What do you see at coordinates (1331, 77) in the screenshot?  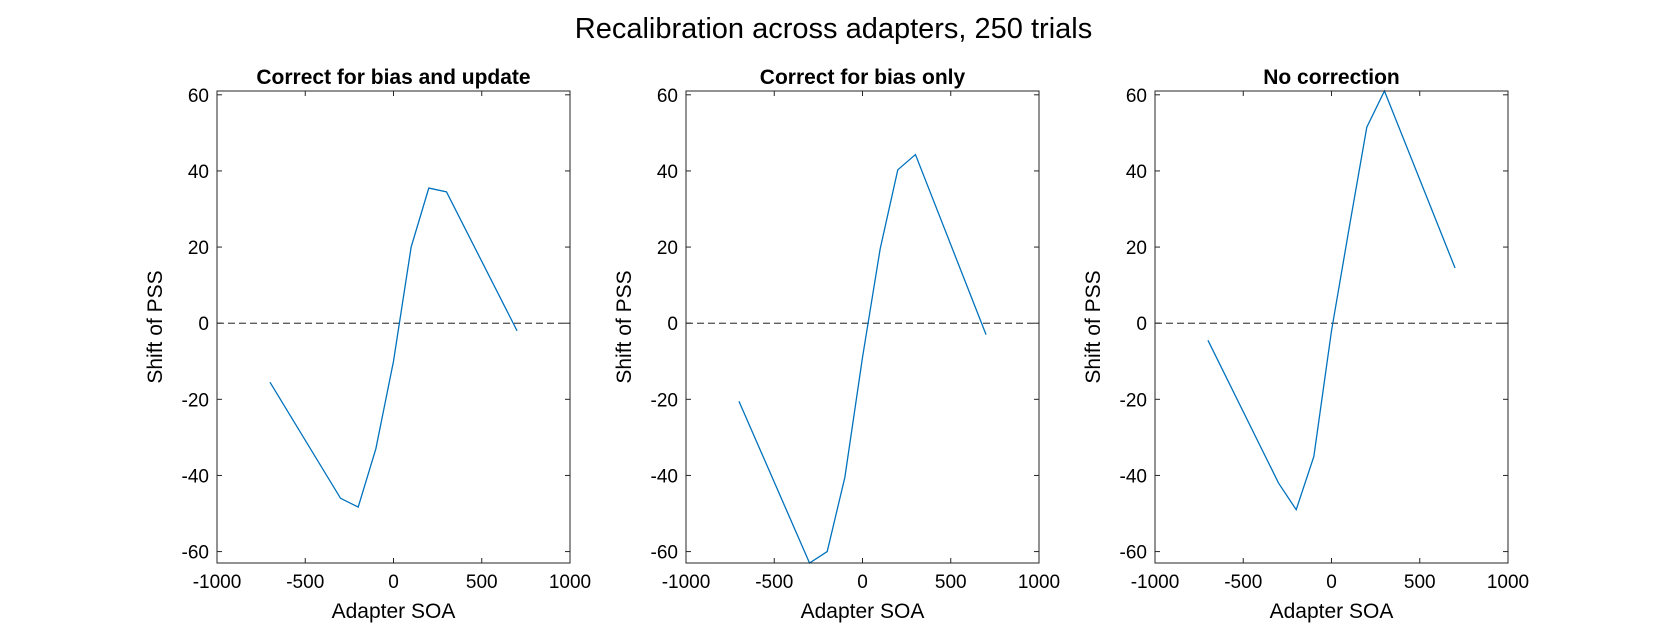 I see `panel-title: No correction` at bounding box center [1331, 77].